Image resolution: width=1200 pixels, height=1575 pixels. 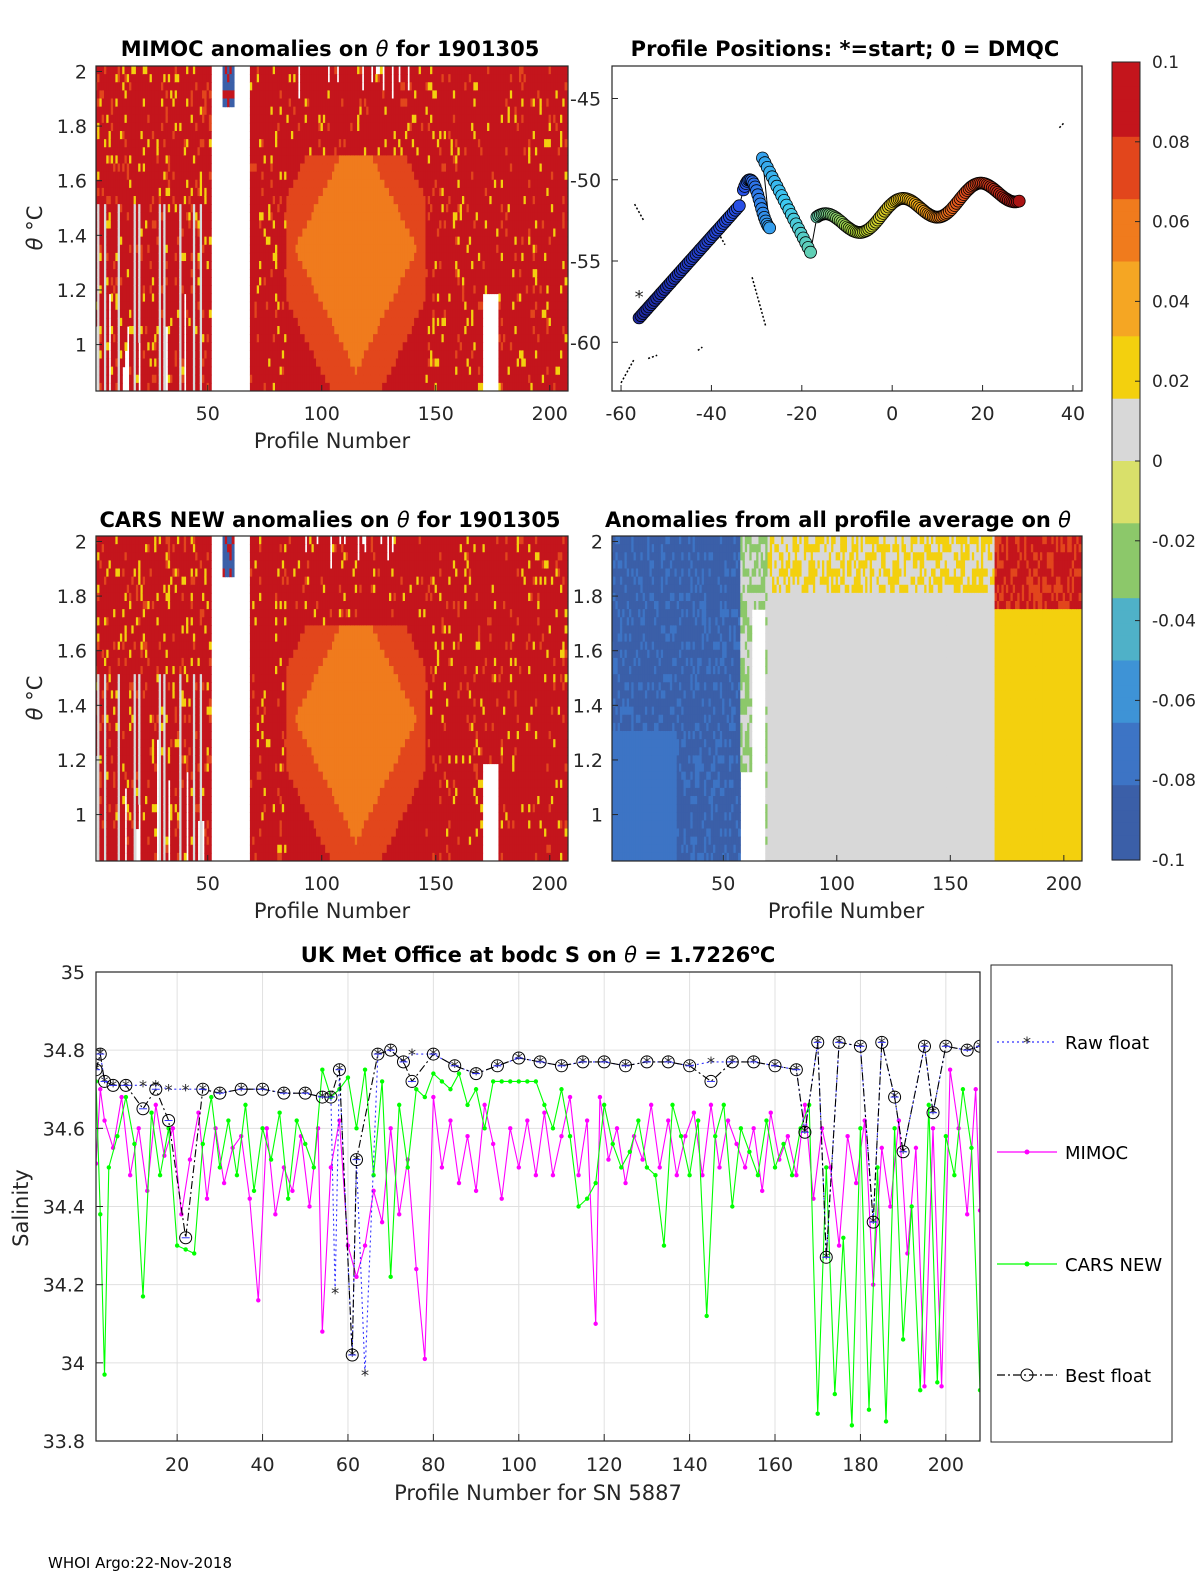 I want to click on mimoc-heatmap, so click(x=332, y=228).